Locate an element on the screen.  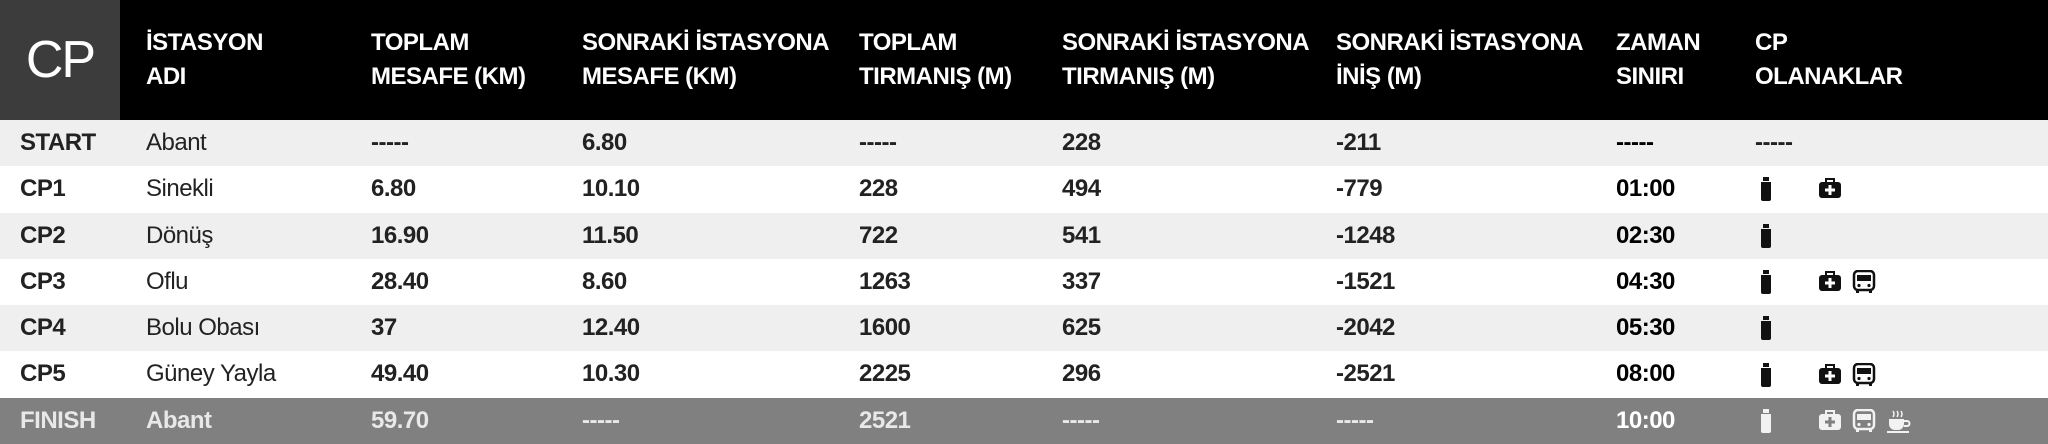
table-cell: 04:30 is located at coordinates (1645, 281).